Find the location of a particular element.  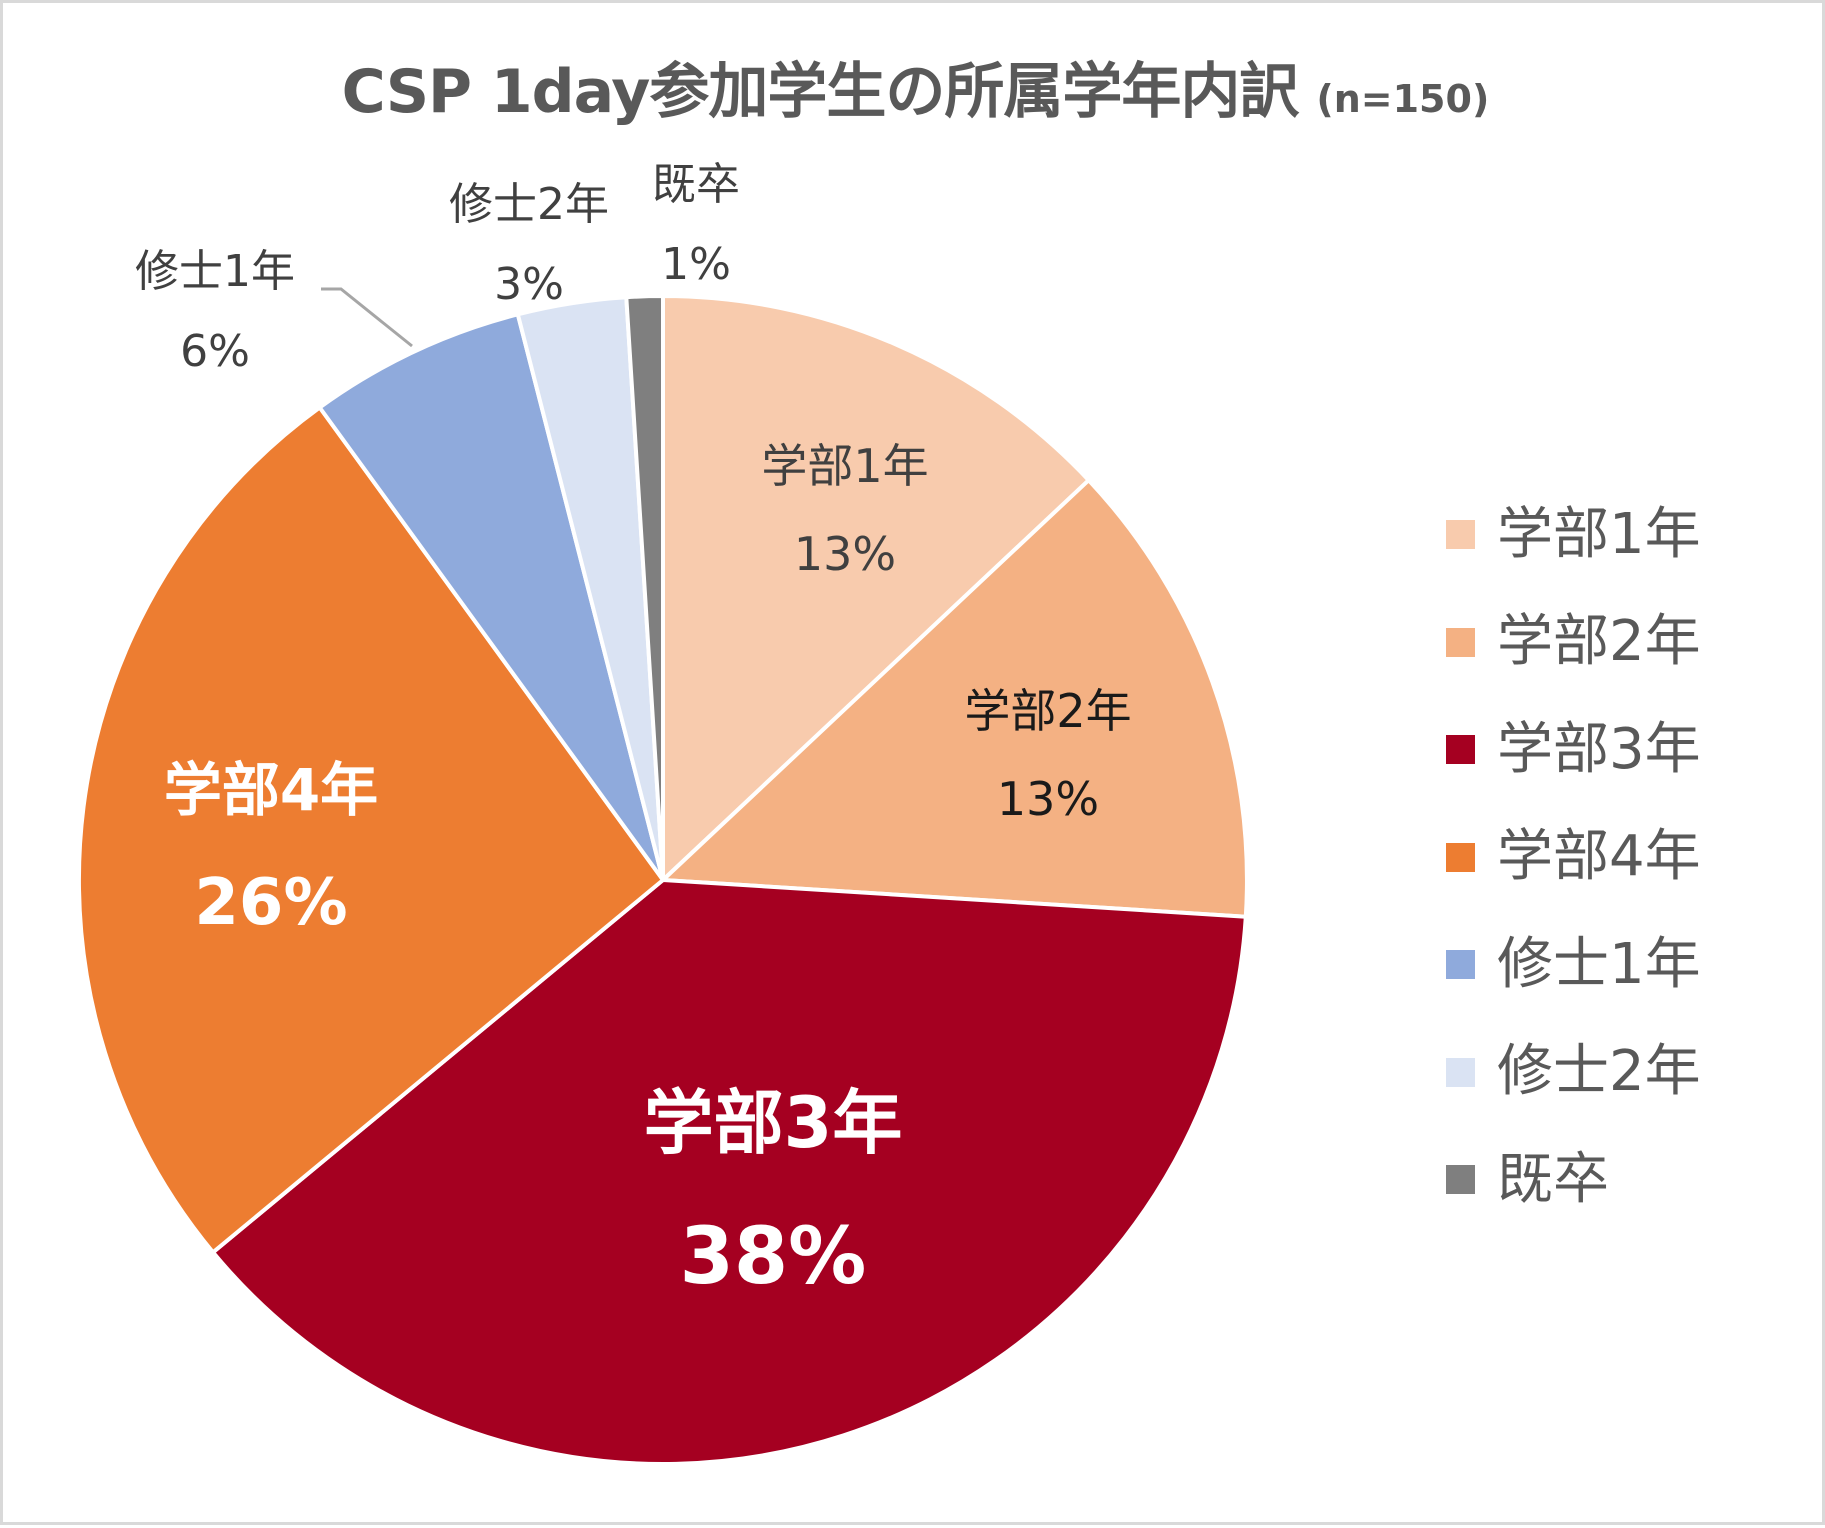

legend-item-gakubu-3: 学部3年 is located at coordinates (1573, 750).